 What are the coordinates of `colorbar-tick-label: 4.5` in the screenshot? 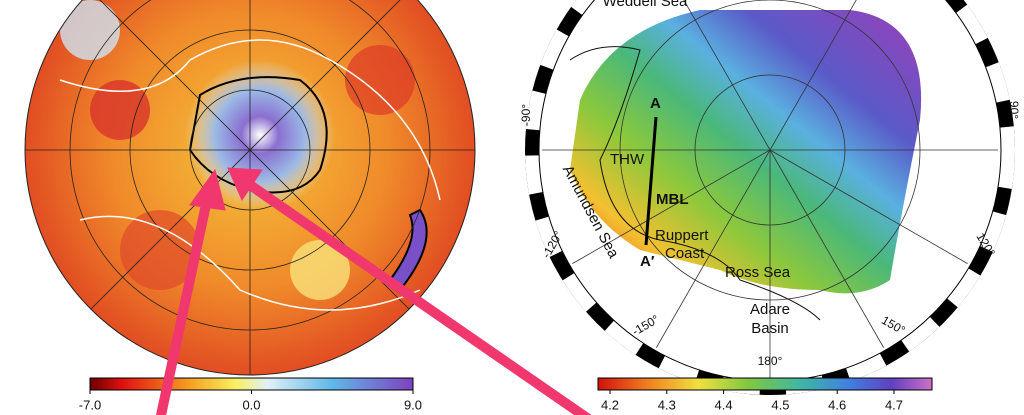 It's located at (780, 404).